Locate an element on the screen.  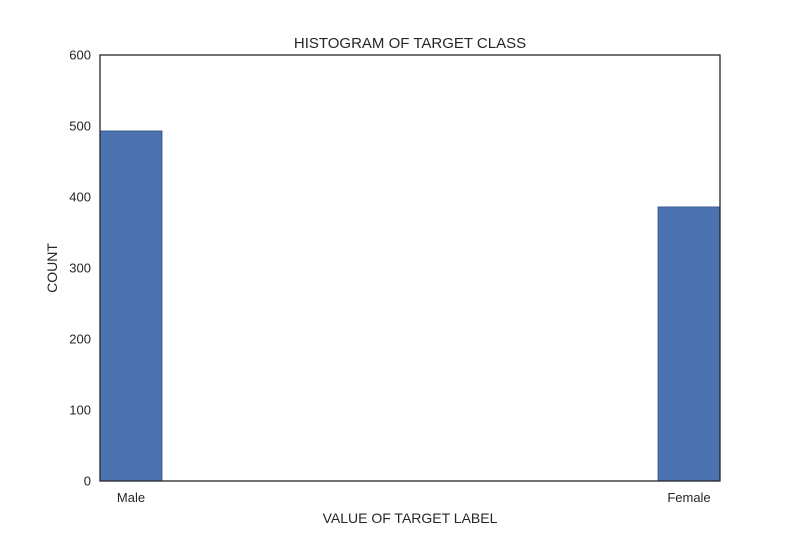
x-tick-label-female: Female is located at coordinates (688, 497).